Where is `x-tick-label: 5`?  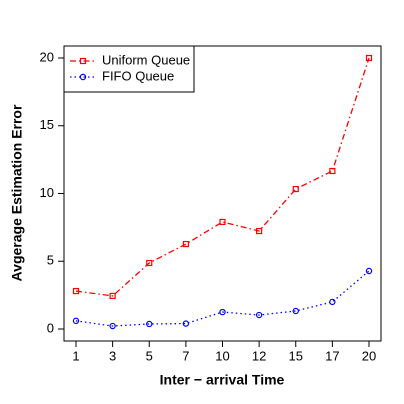
x-tick-label: 5 is located at coordinates (149, 355).